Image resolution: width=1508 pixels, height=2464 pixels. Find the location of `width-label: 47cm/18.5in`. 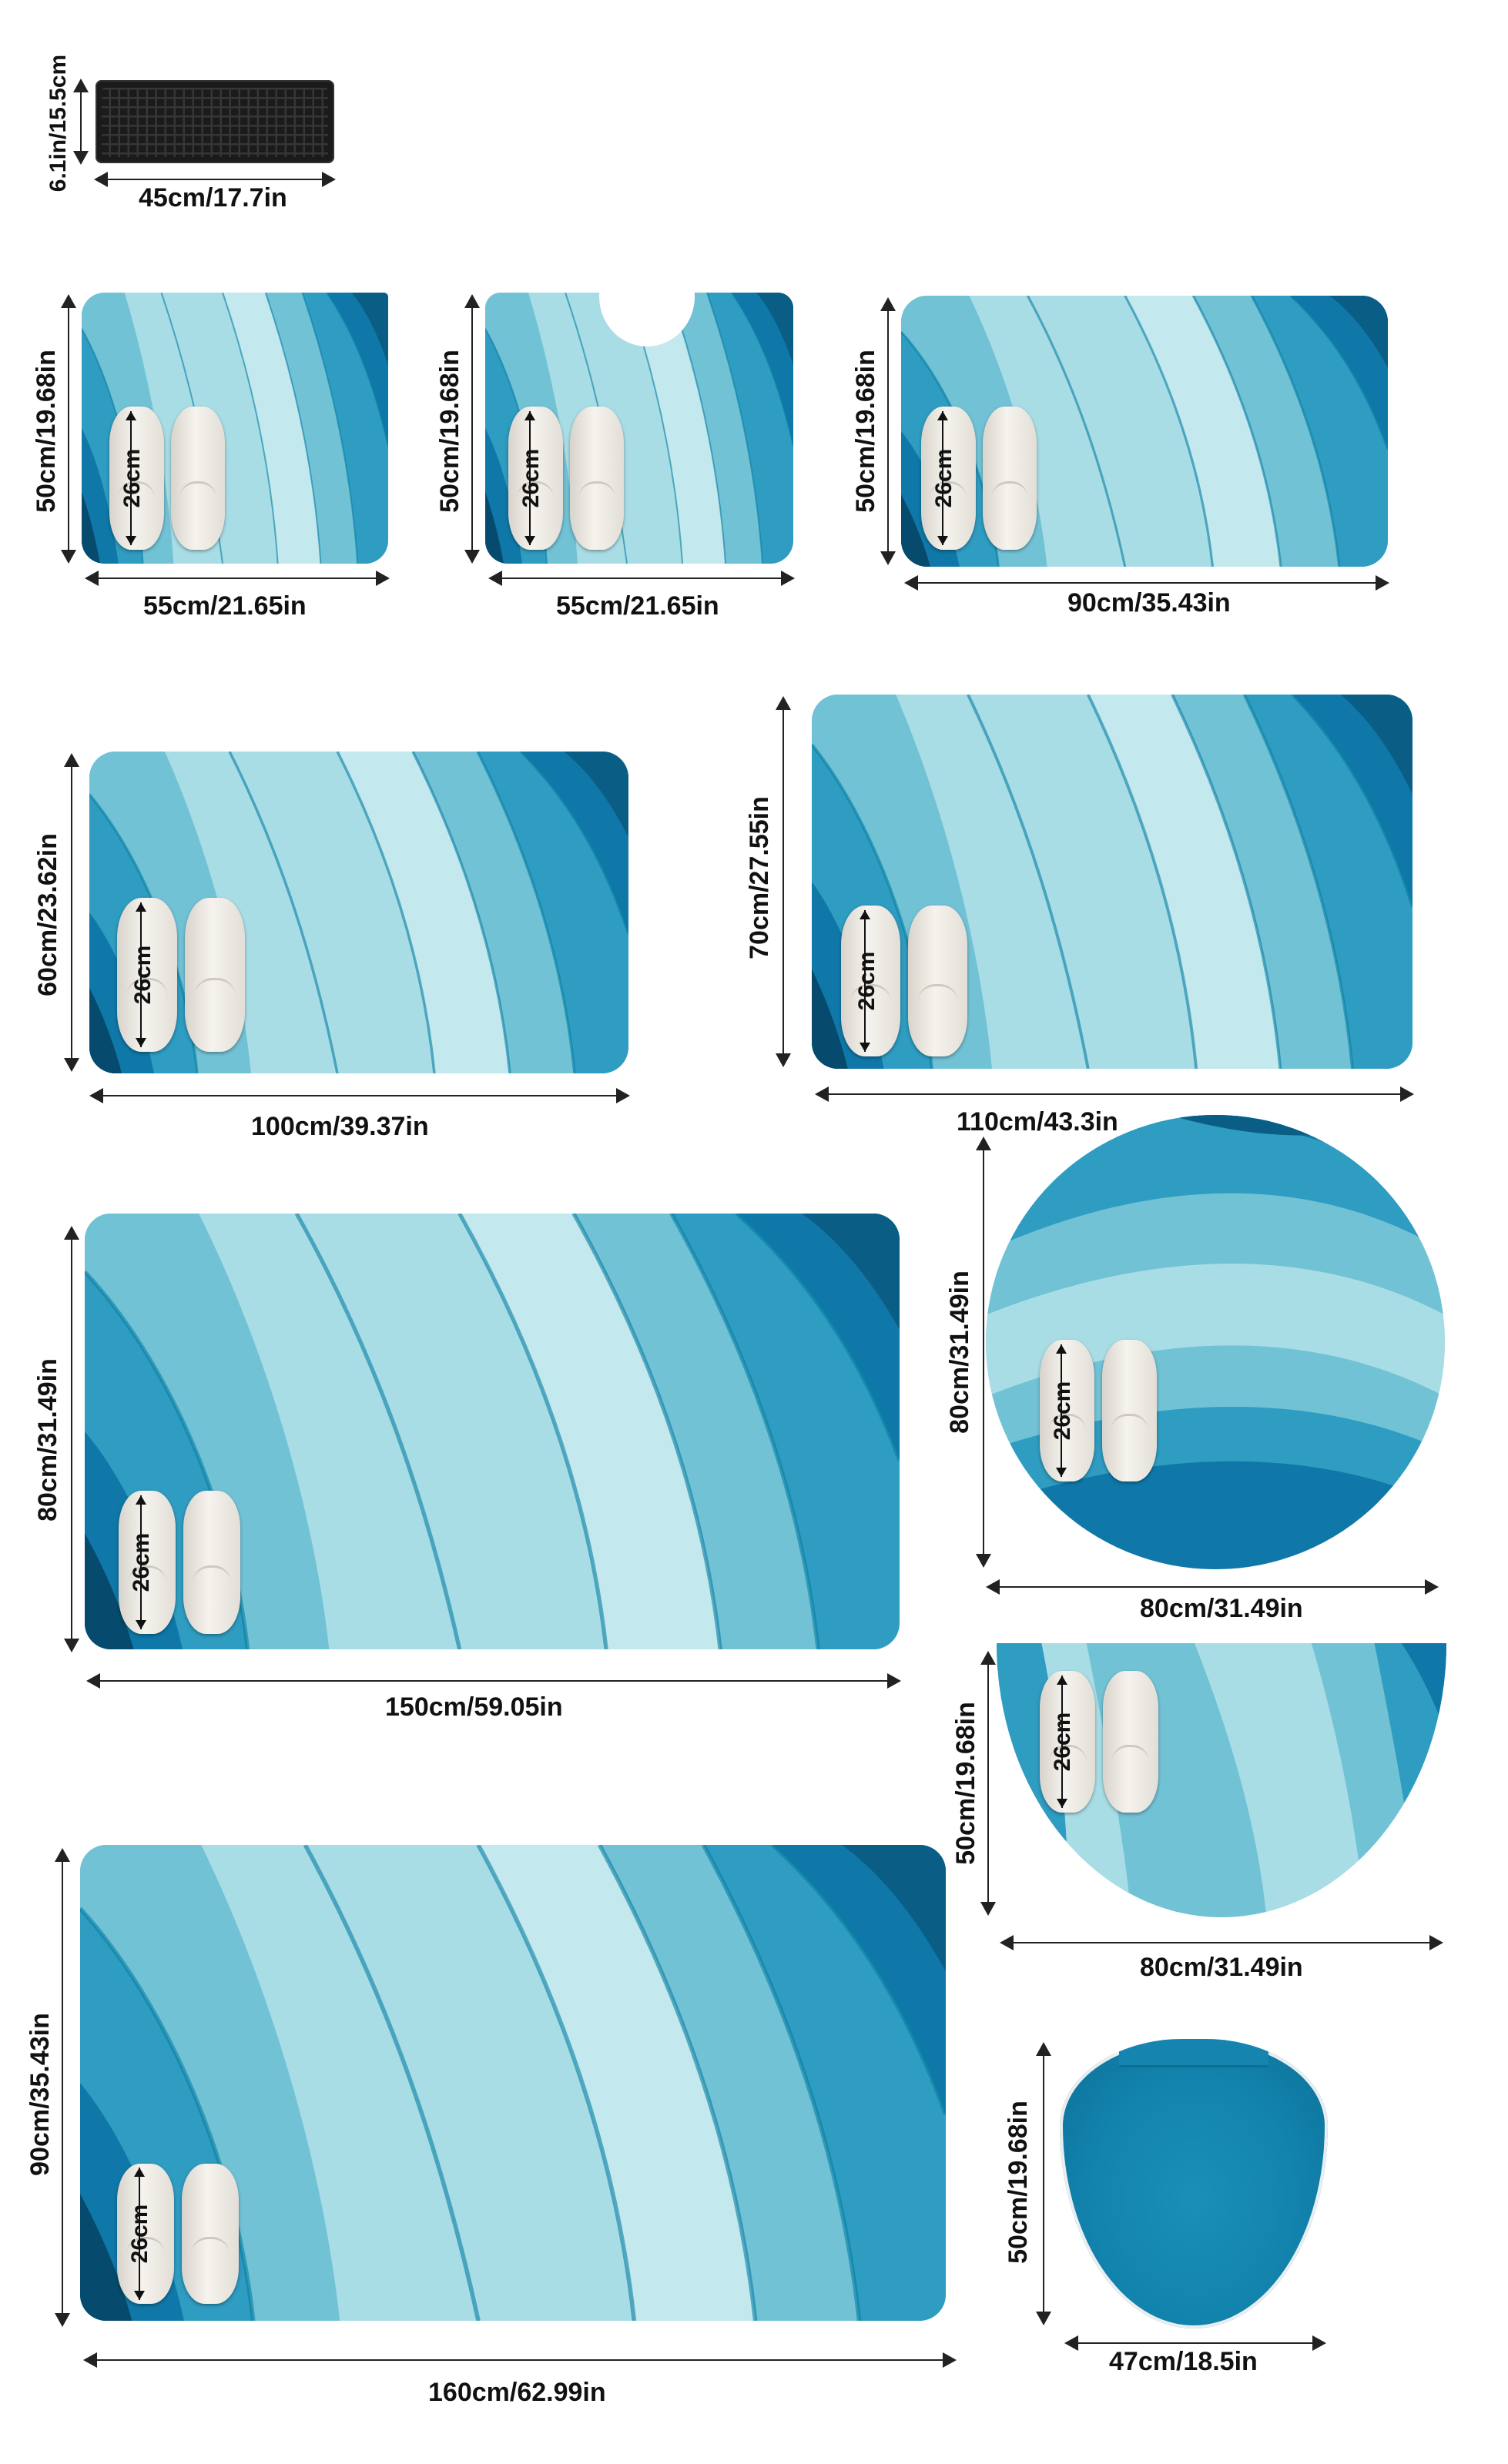

width-label: 47cm/18.5in is located at coordinates (1183, 2361).